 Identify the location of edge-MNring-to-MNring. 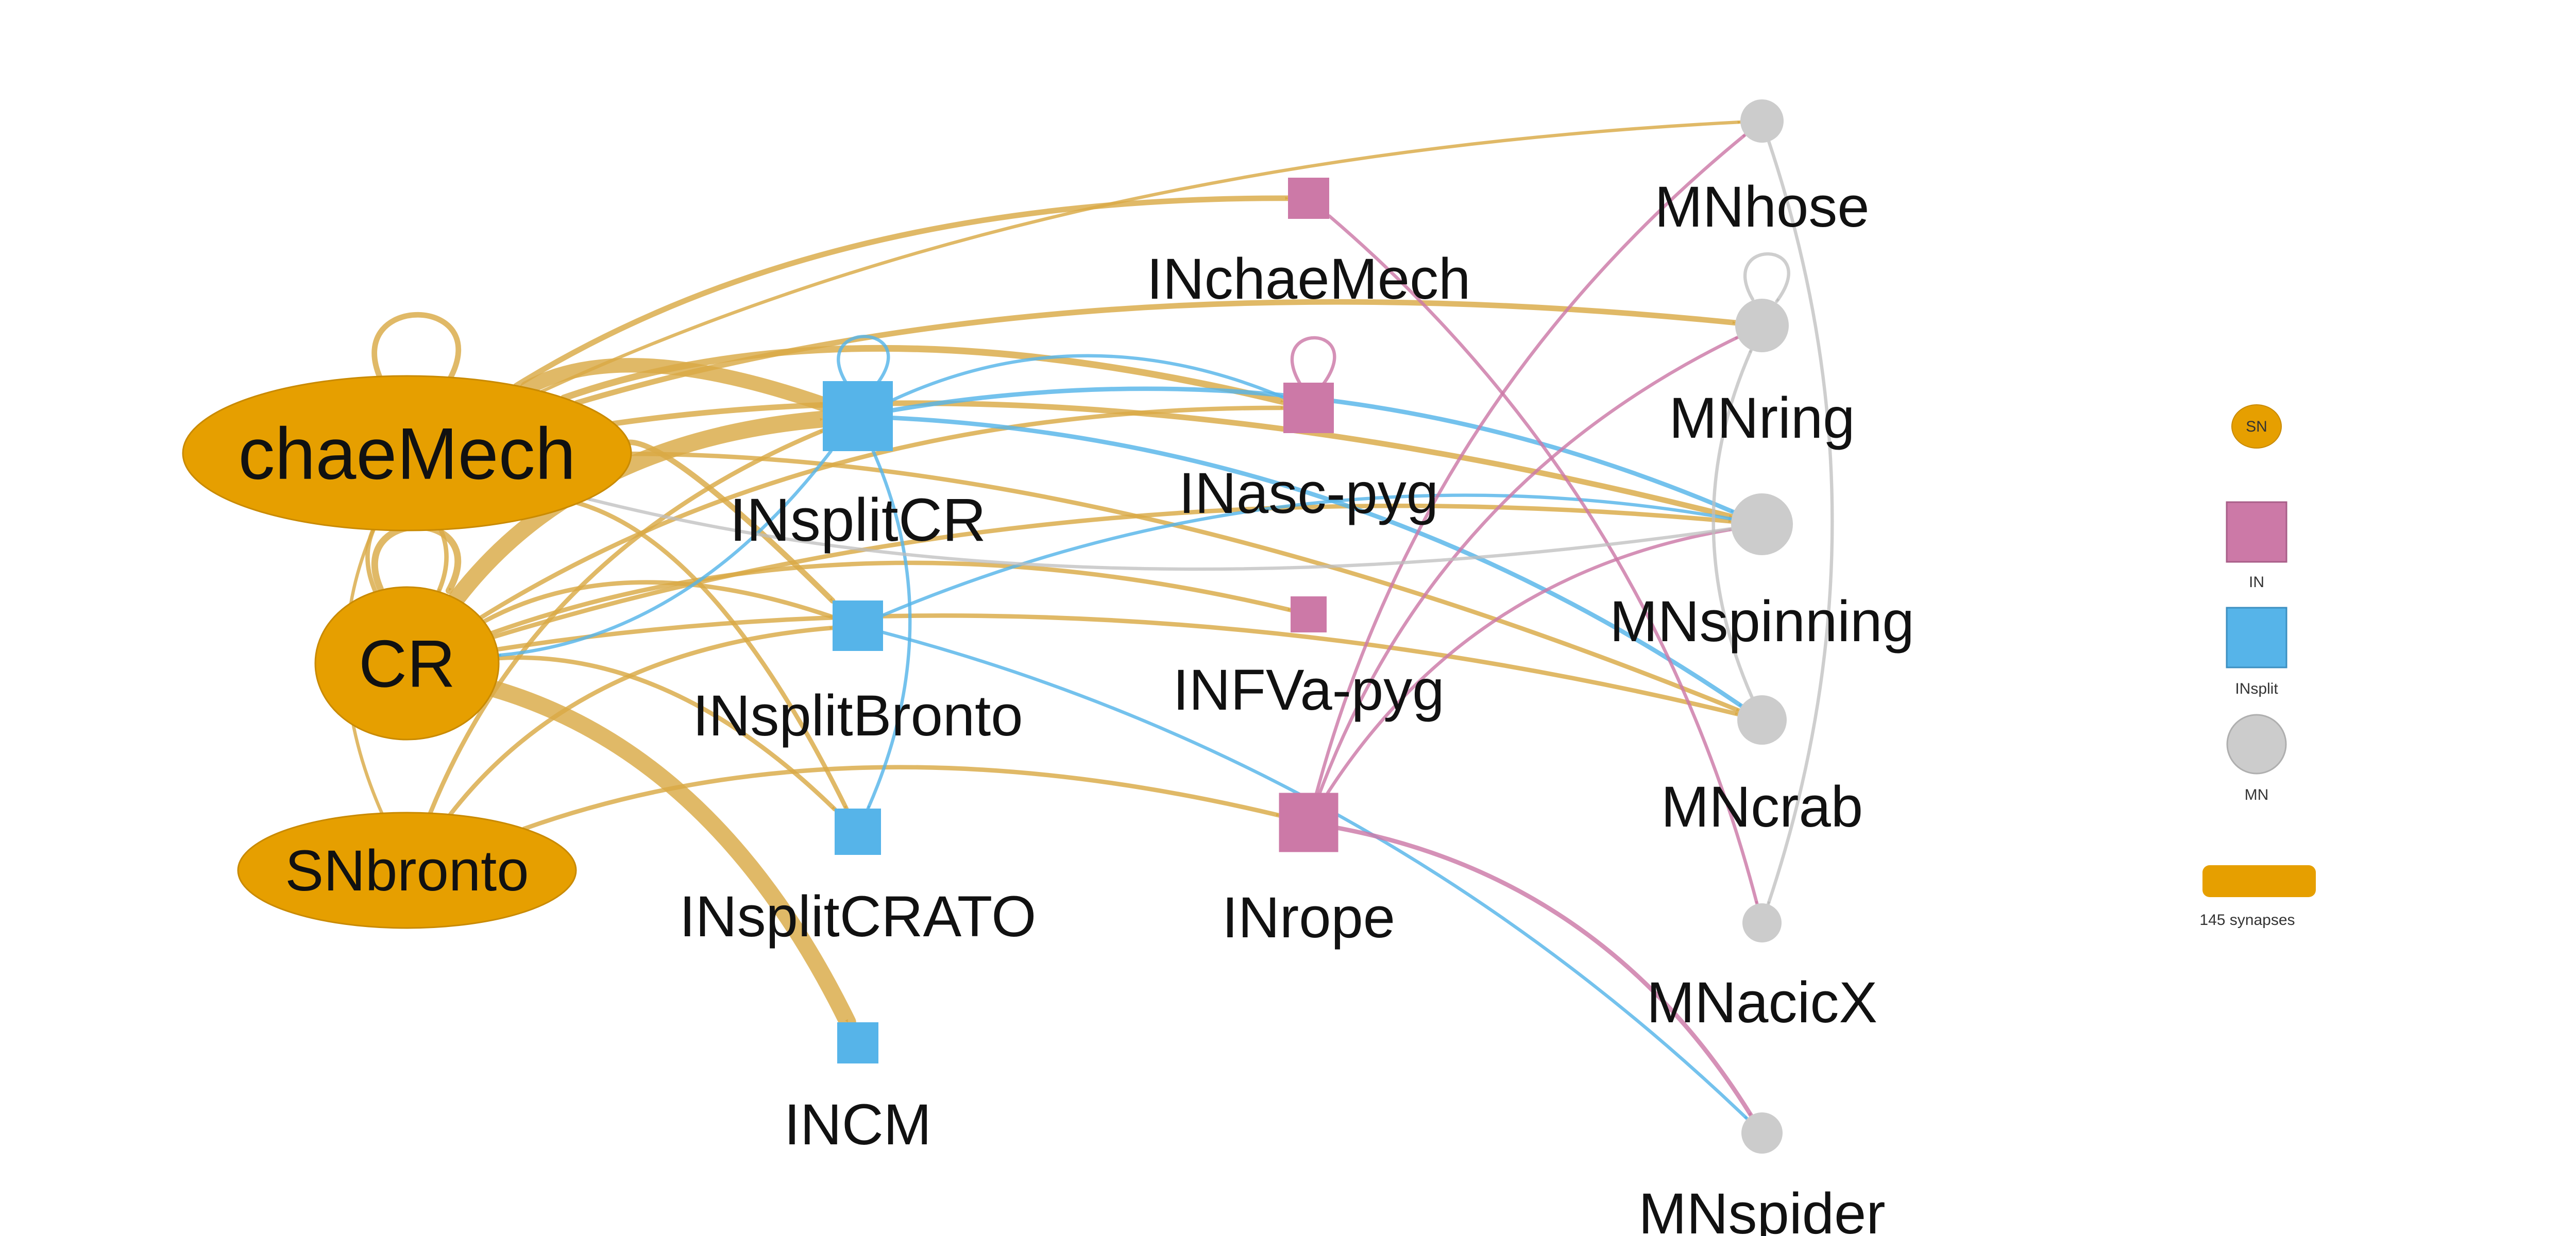
(1766, 277).